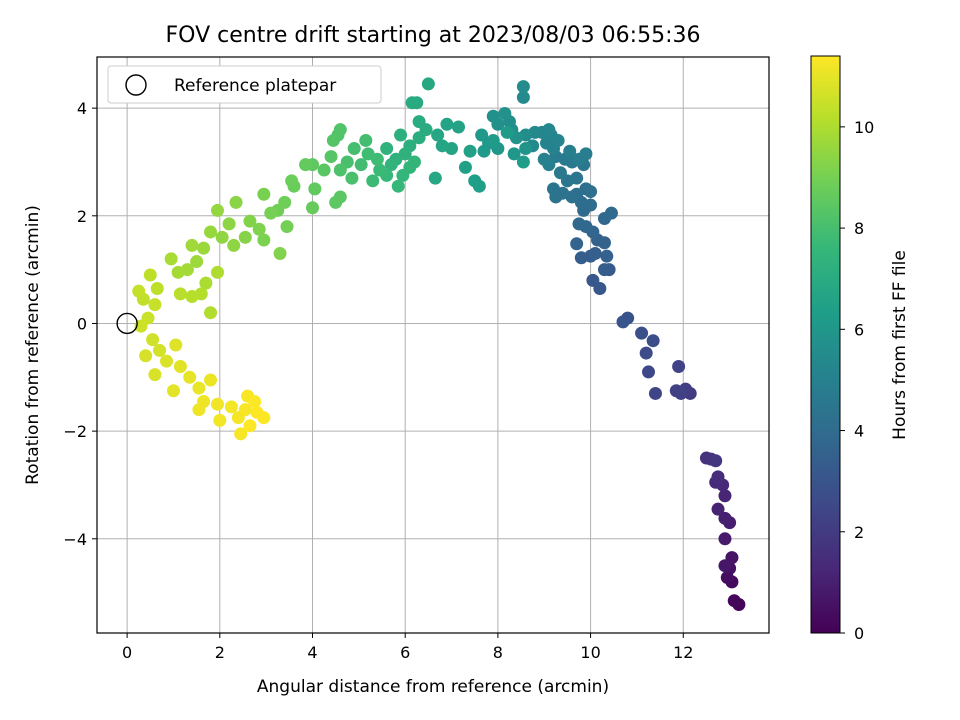  Describe the element at coordinates (33, 345) in the screenshot. I see `y-axis-label: Rotation from reference (arcmin)` at that location.